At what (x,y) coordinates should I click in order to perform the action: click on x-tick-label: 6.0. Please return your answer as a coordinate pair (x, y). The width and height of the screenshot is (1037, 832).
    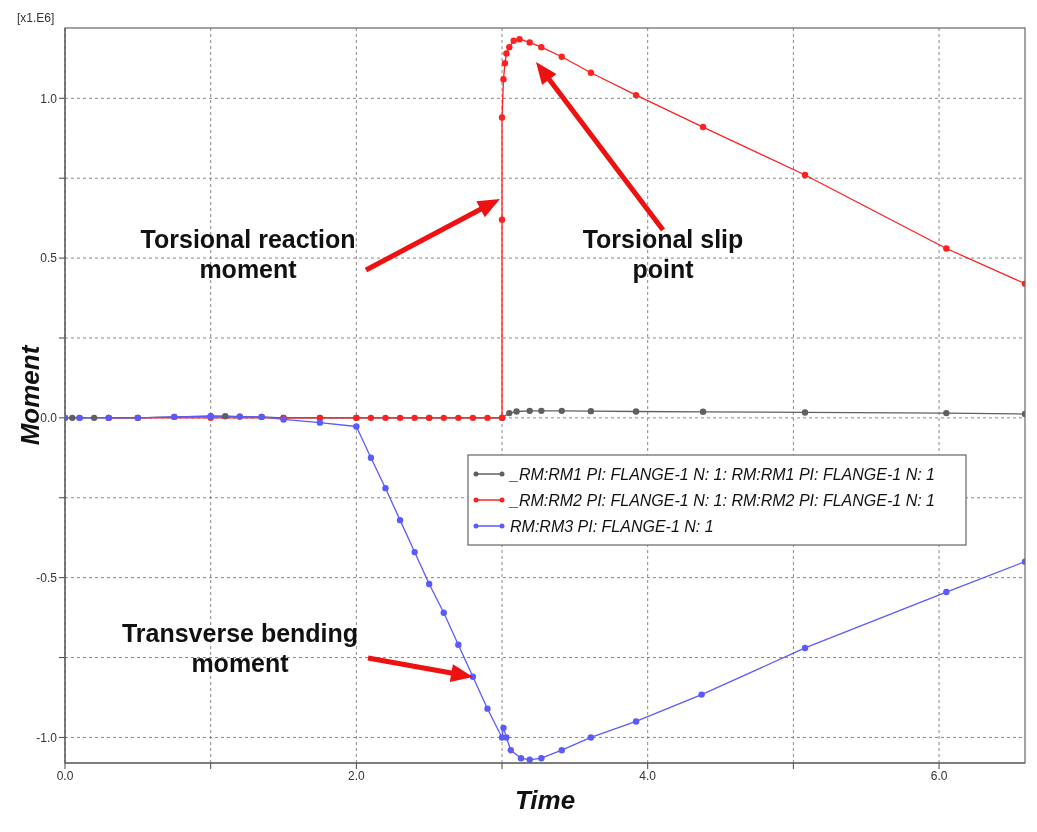
    Looking at the image, I should click on (939, 775).